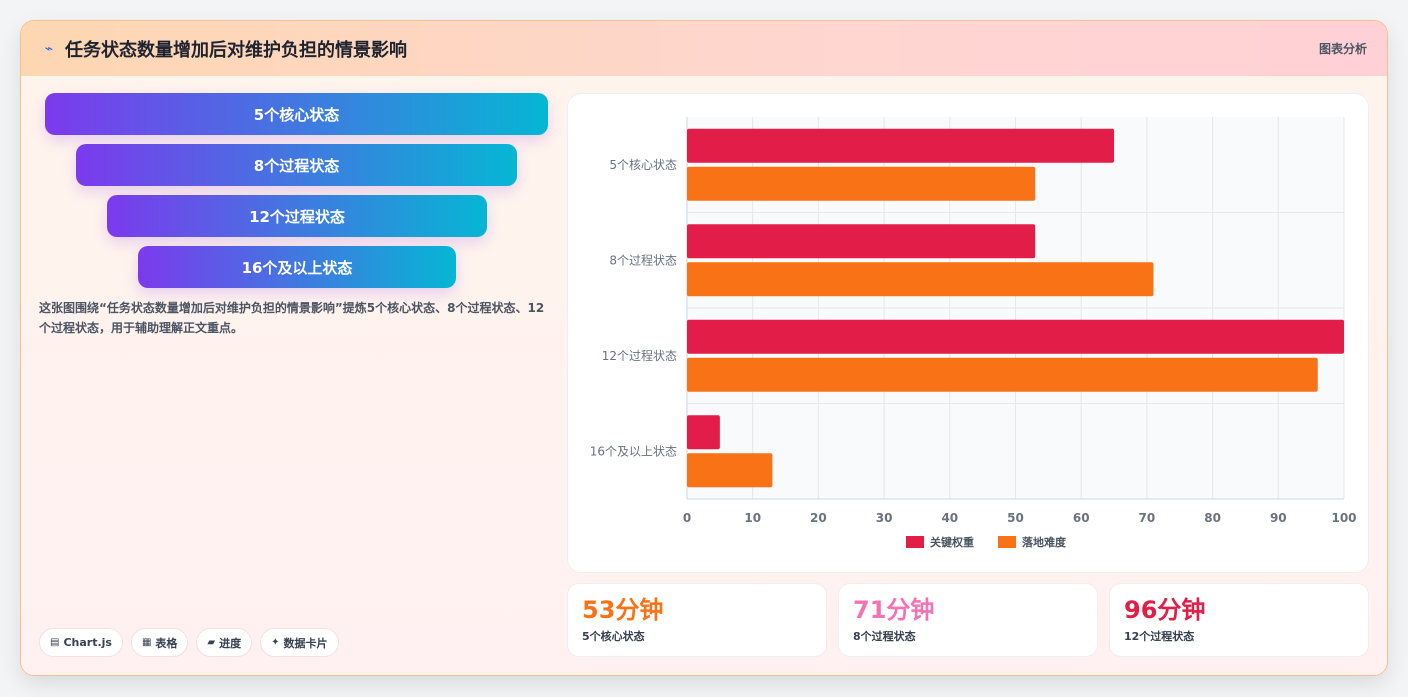 The image size is (1408, 697). What do you see at coordinates (236, 50) in the screenshot?
I see `page-title: 任务状态数量增加后对维护负担的情景影响` at bounding box center [236, 50].